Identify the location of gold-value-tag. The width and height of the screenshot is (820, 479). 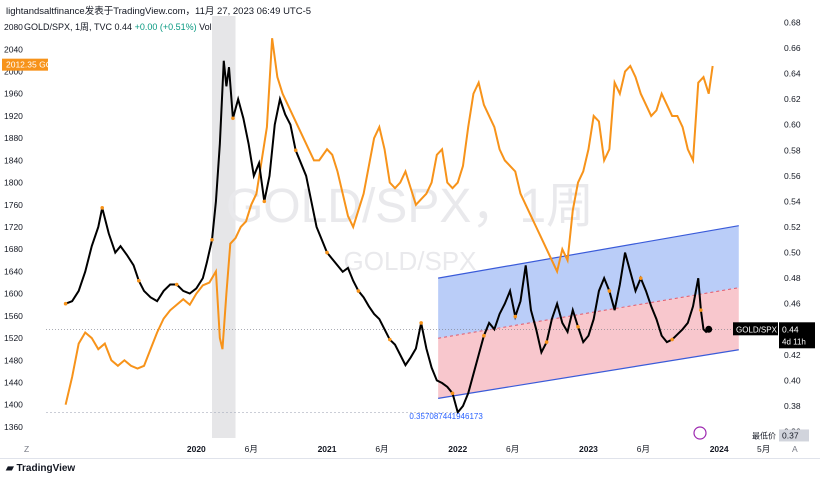
(25, 64).